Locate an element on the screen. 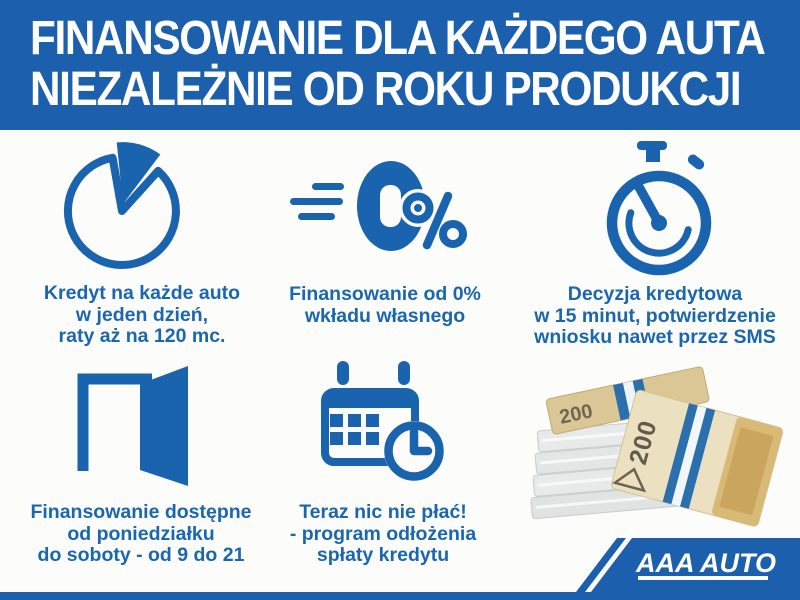  caption-line: Finansowanie dostępne is located at coordinates (141, 512).